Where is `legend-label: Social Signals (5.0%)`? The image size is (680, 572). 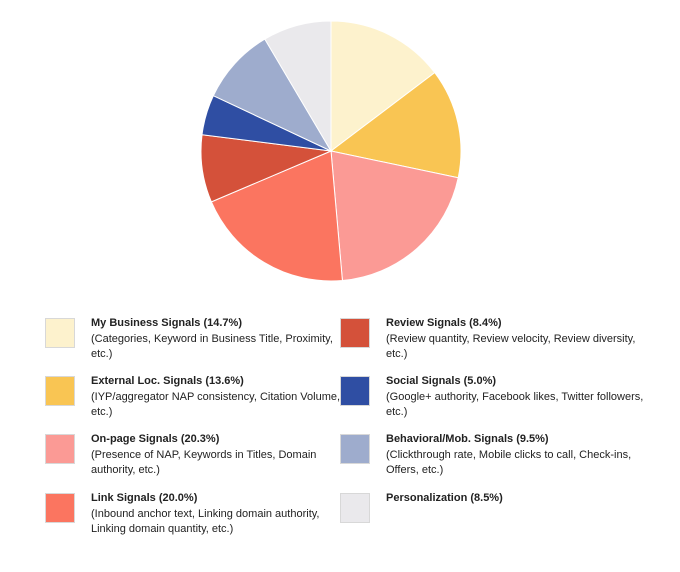
legend-label: Social Signals (5.0%) is located at coordinates (441, 381).